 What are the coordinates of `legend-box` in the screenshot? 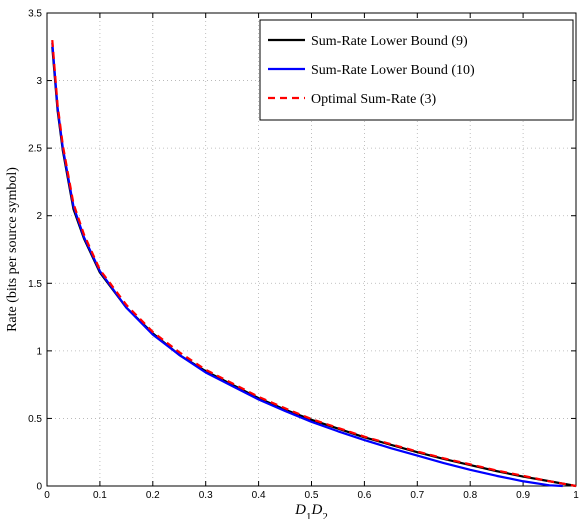 It's located at (416, 70).